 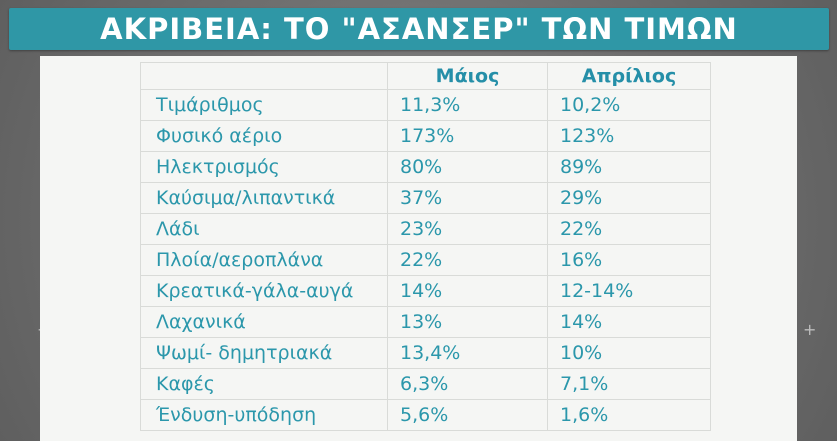 I want to click on table-row: Λαχανικά 13% 14%, so click(x=425, y=322).